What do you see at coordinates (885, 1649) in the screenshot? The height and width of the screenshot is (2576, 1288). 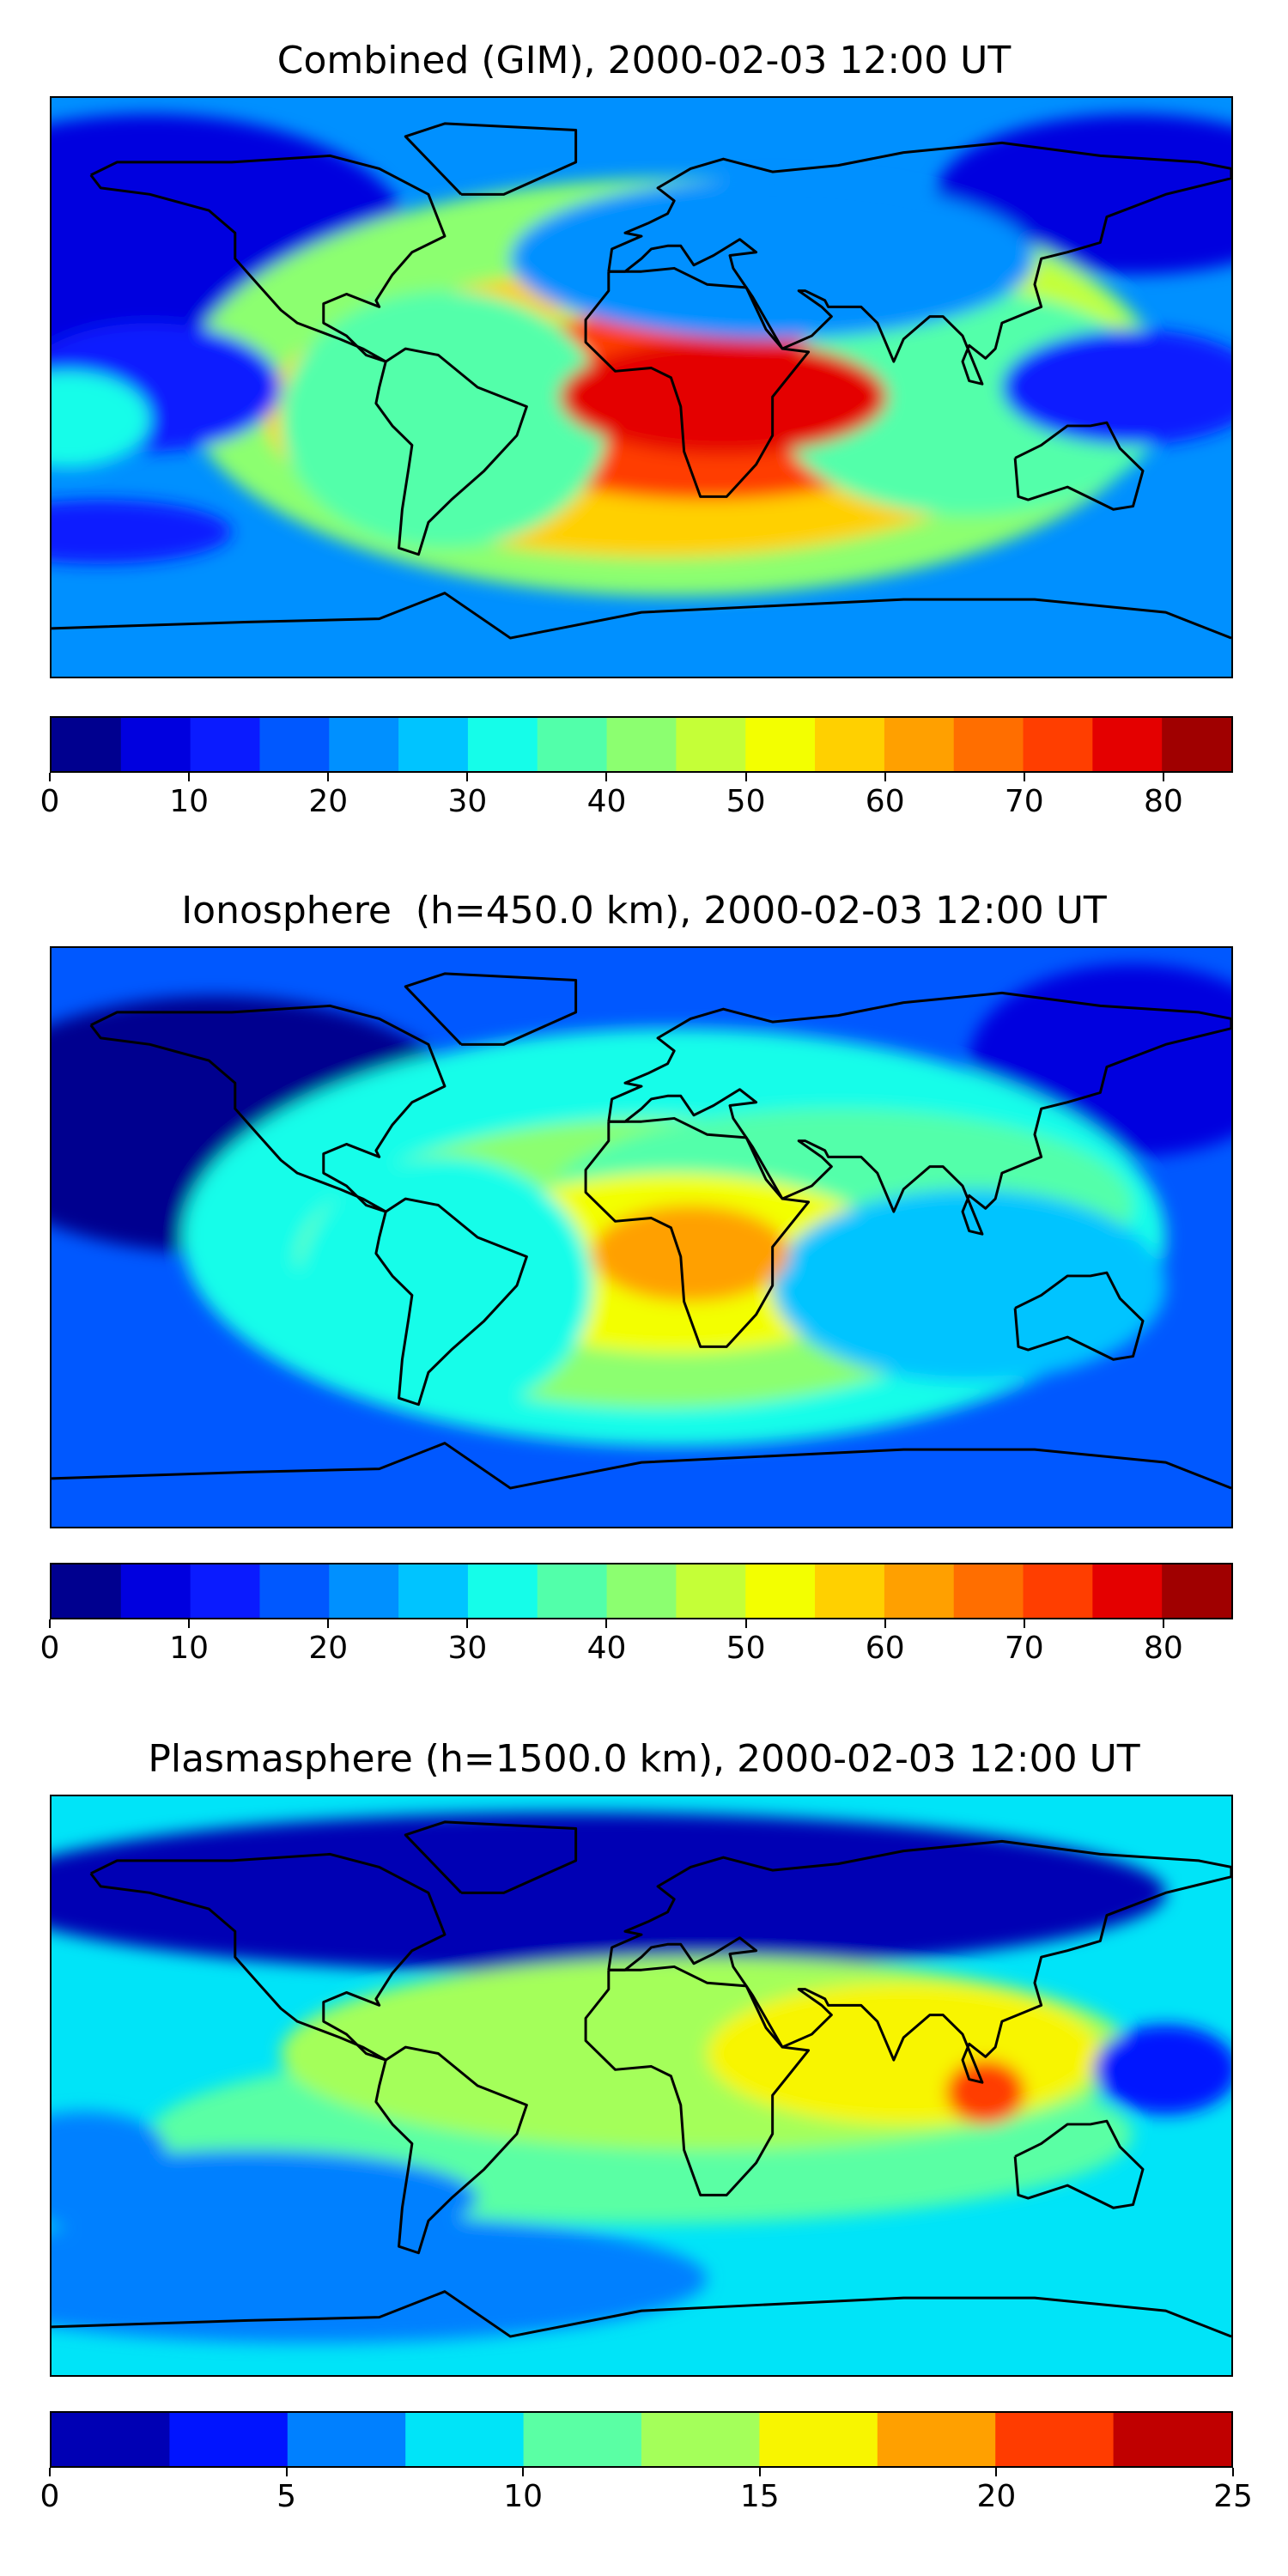 I see `tick-label: 60` at bounding box center [885, 1649].